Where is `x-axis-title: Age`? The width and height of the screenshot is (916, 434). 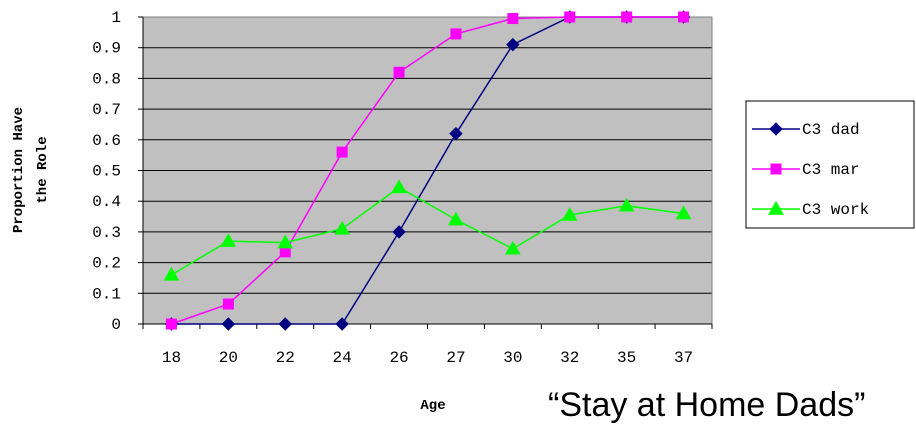 x-axis-title: Age is located at coordinates (432, 406).